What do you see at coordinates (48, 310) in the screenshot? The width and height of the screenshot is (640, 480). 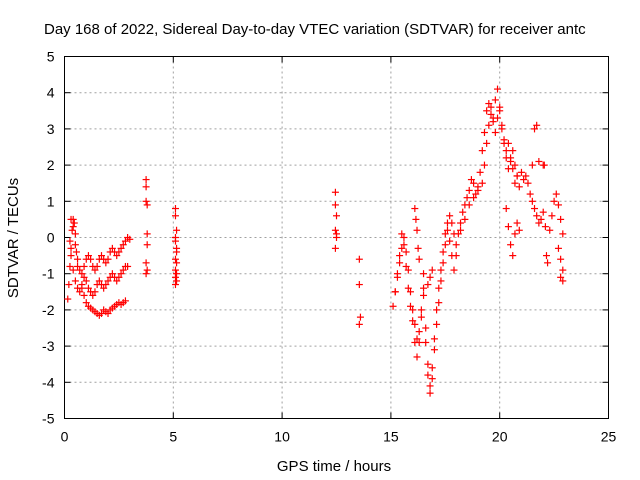 I see `y-tick-label: -2` at bounding box center [48, 310].